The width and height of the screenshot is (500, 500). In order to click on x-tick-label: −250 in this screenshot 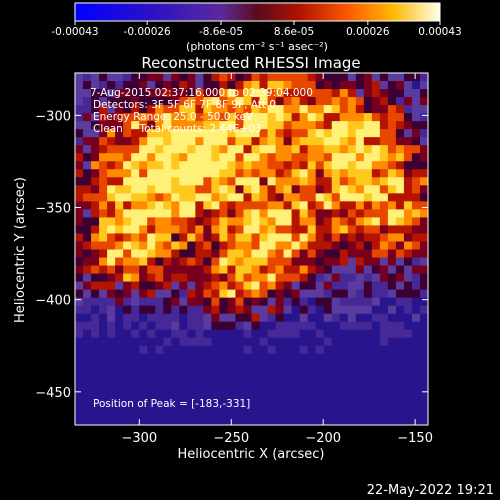, I will do `click(231, 438)`.